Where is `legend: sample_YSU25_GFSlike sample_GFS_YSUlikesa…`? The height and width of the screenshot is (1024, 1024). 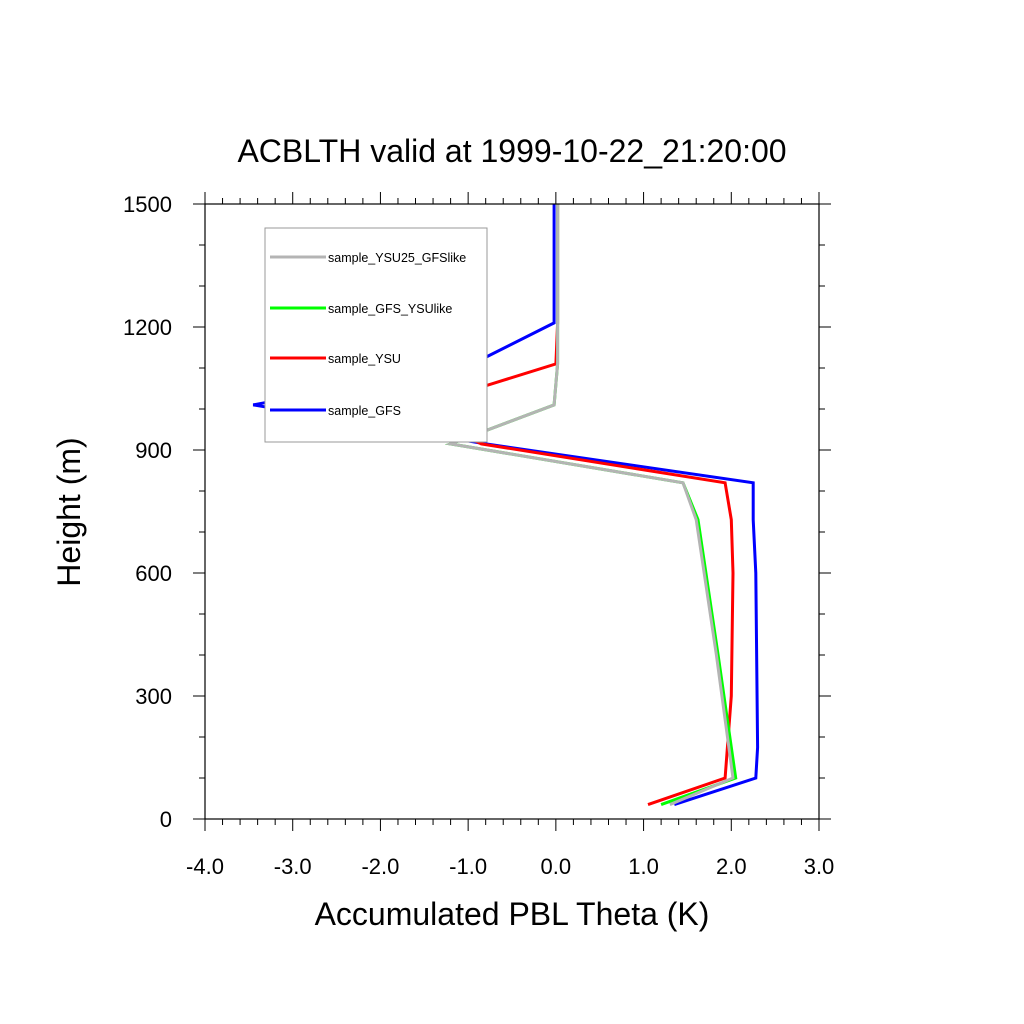
legend: sample_YSU25_GFSlike sample_GFS_YSUlikesa… is located at coordinates (376, 335).